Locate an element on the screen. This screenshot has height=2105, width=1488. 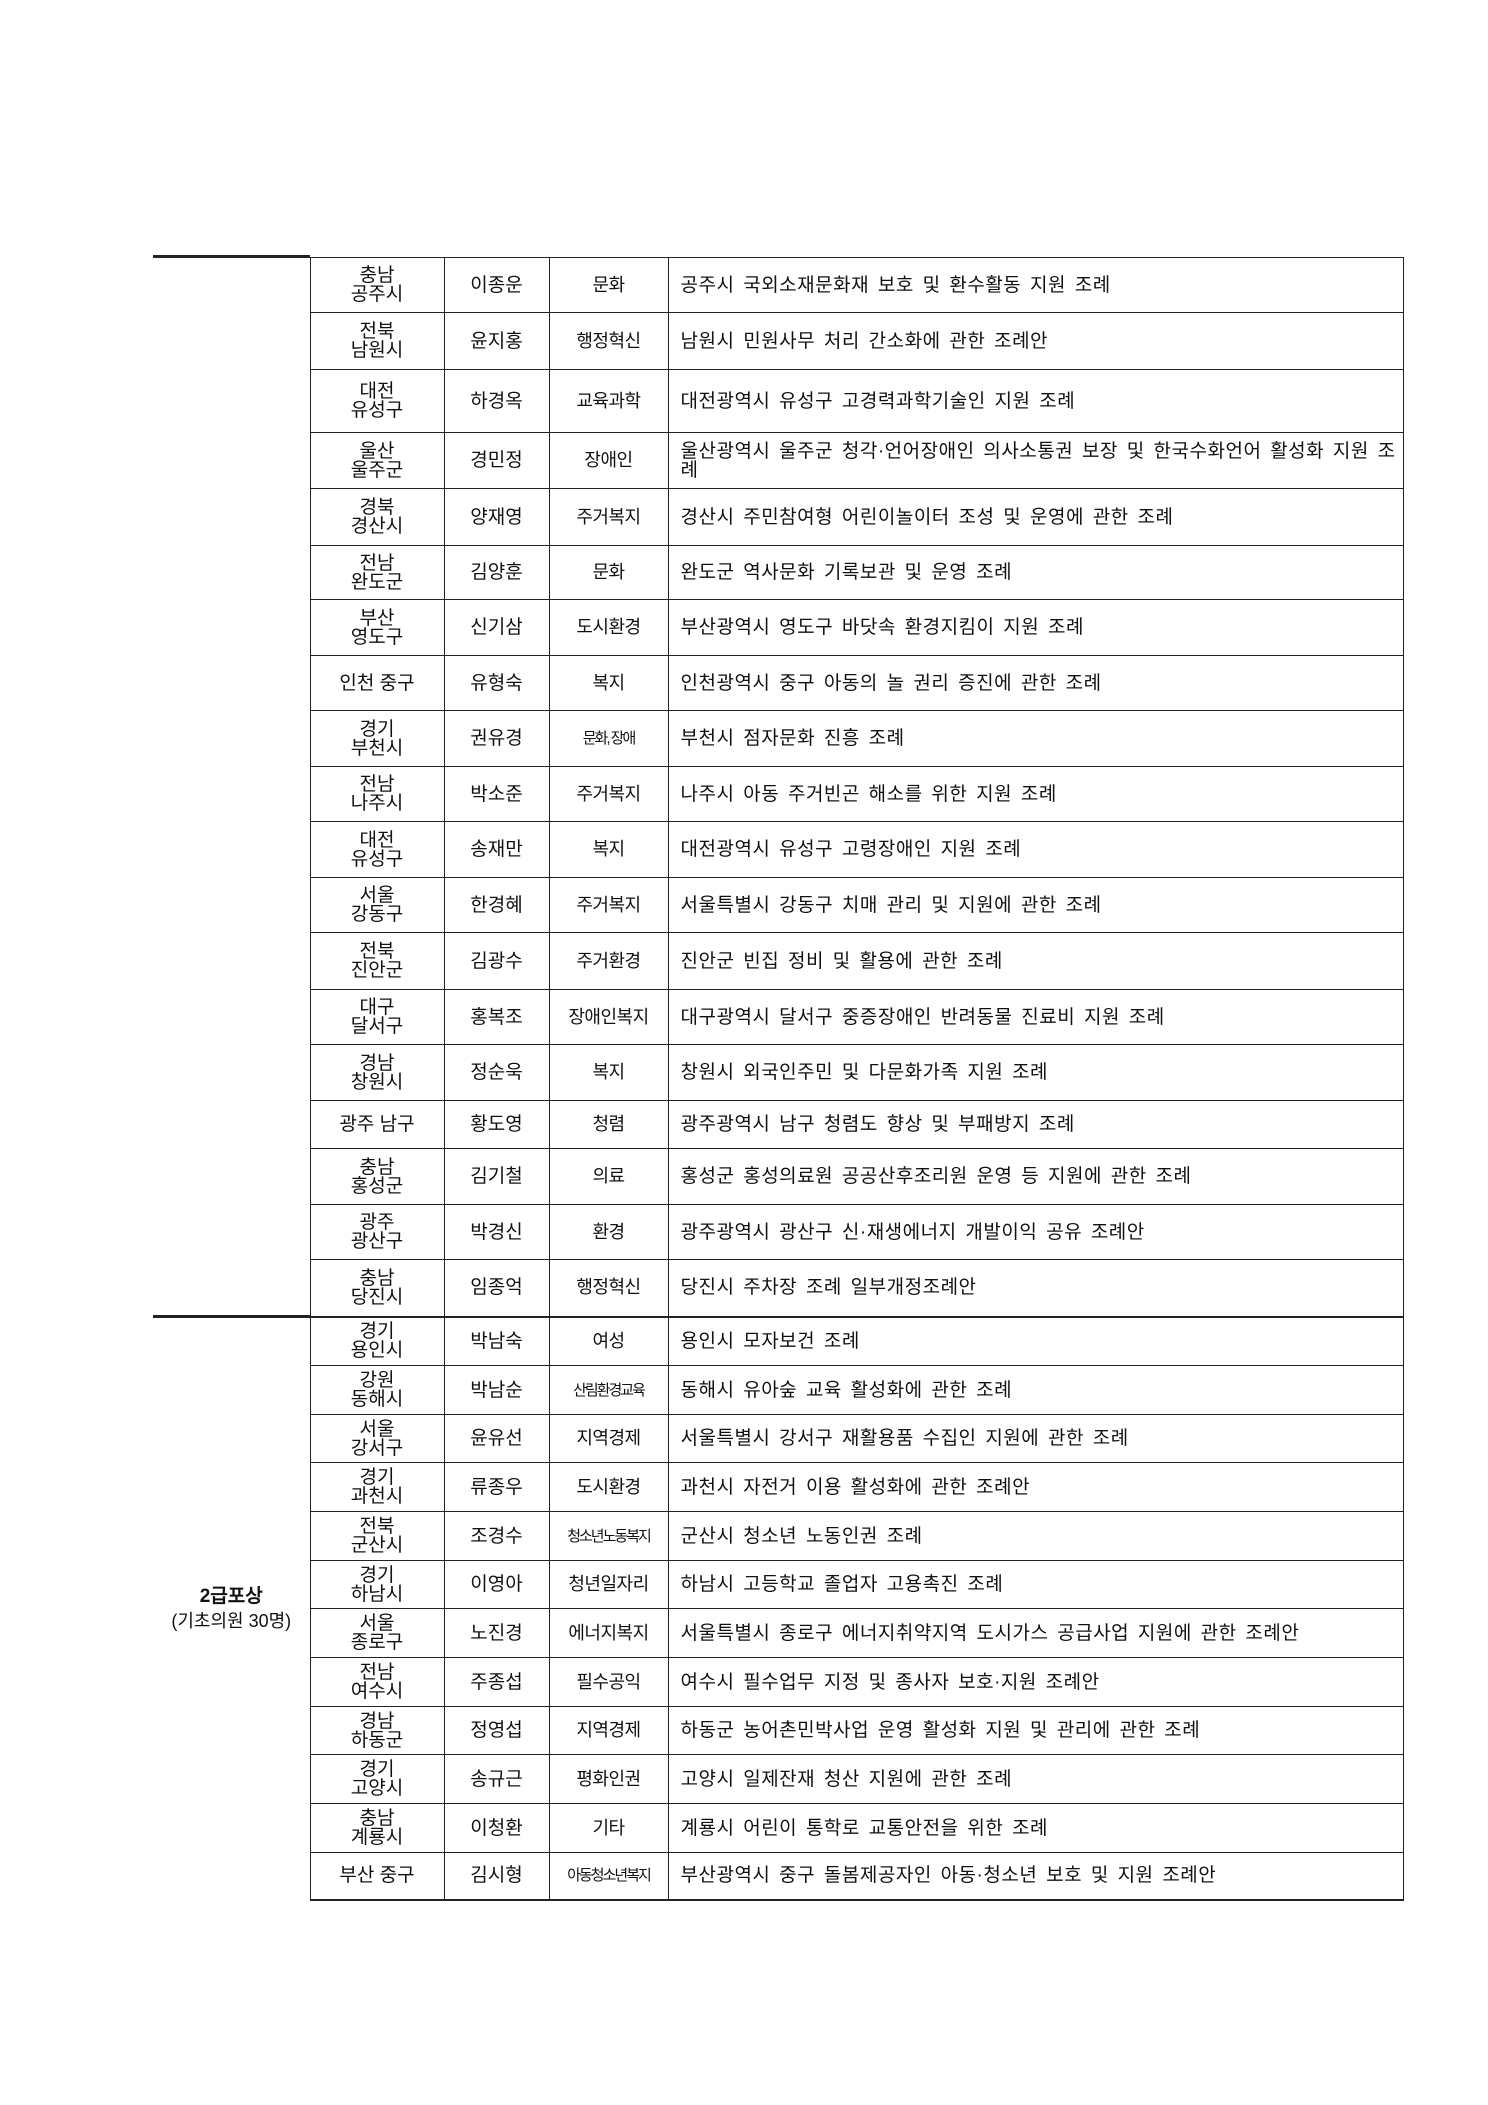
region-cell: 대구 달서구 is located at coordinates (377, 1017).